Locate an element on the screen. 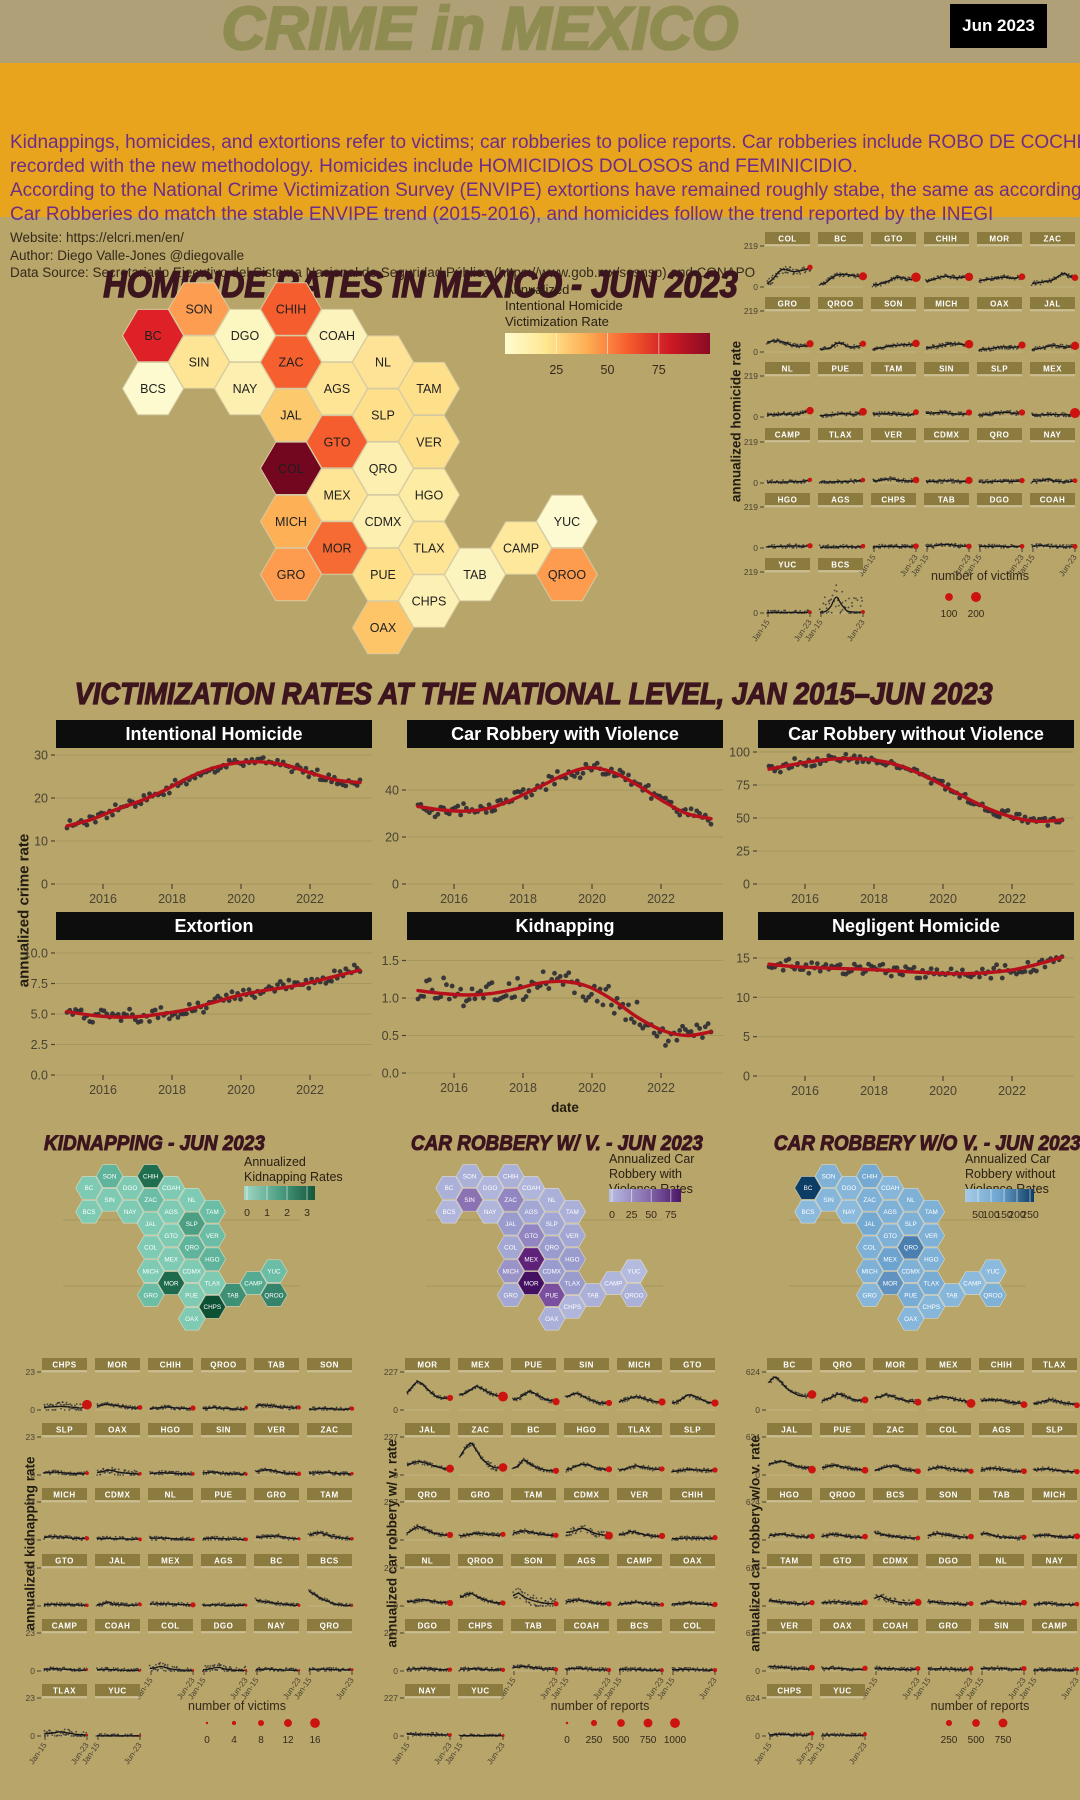  svg-text: 16 is located at coordinates (315, 1740).